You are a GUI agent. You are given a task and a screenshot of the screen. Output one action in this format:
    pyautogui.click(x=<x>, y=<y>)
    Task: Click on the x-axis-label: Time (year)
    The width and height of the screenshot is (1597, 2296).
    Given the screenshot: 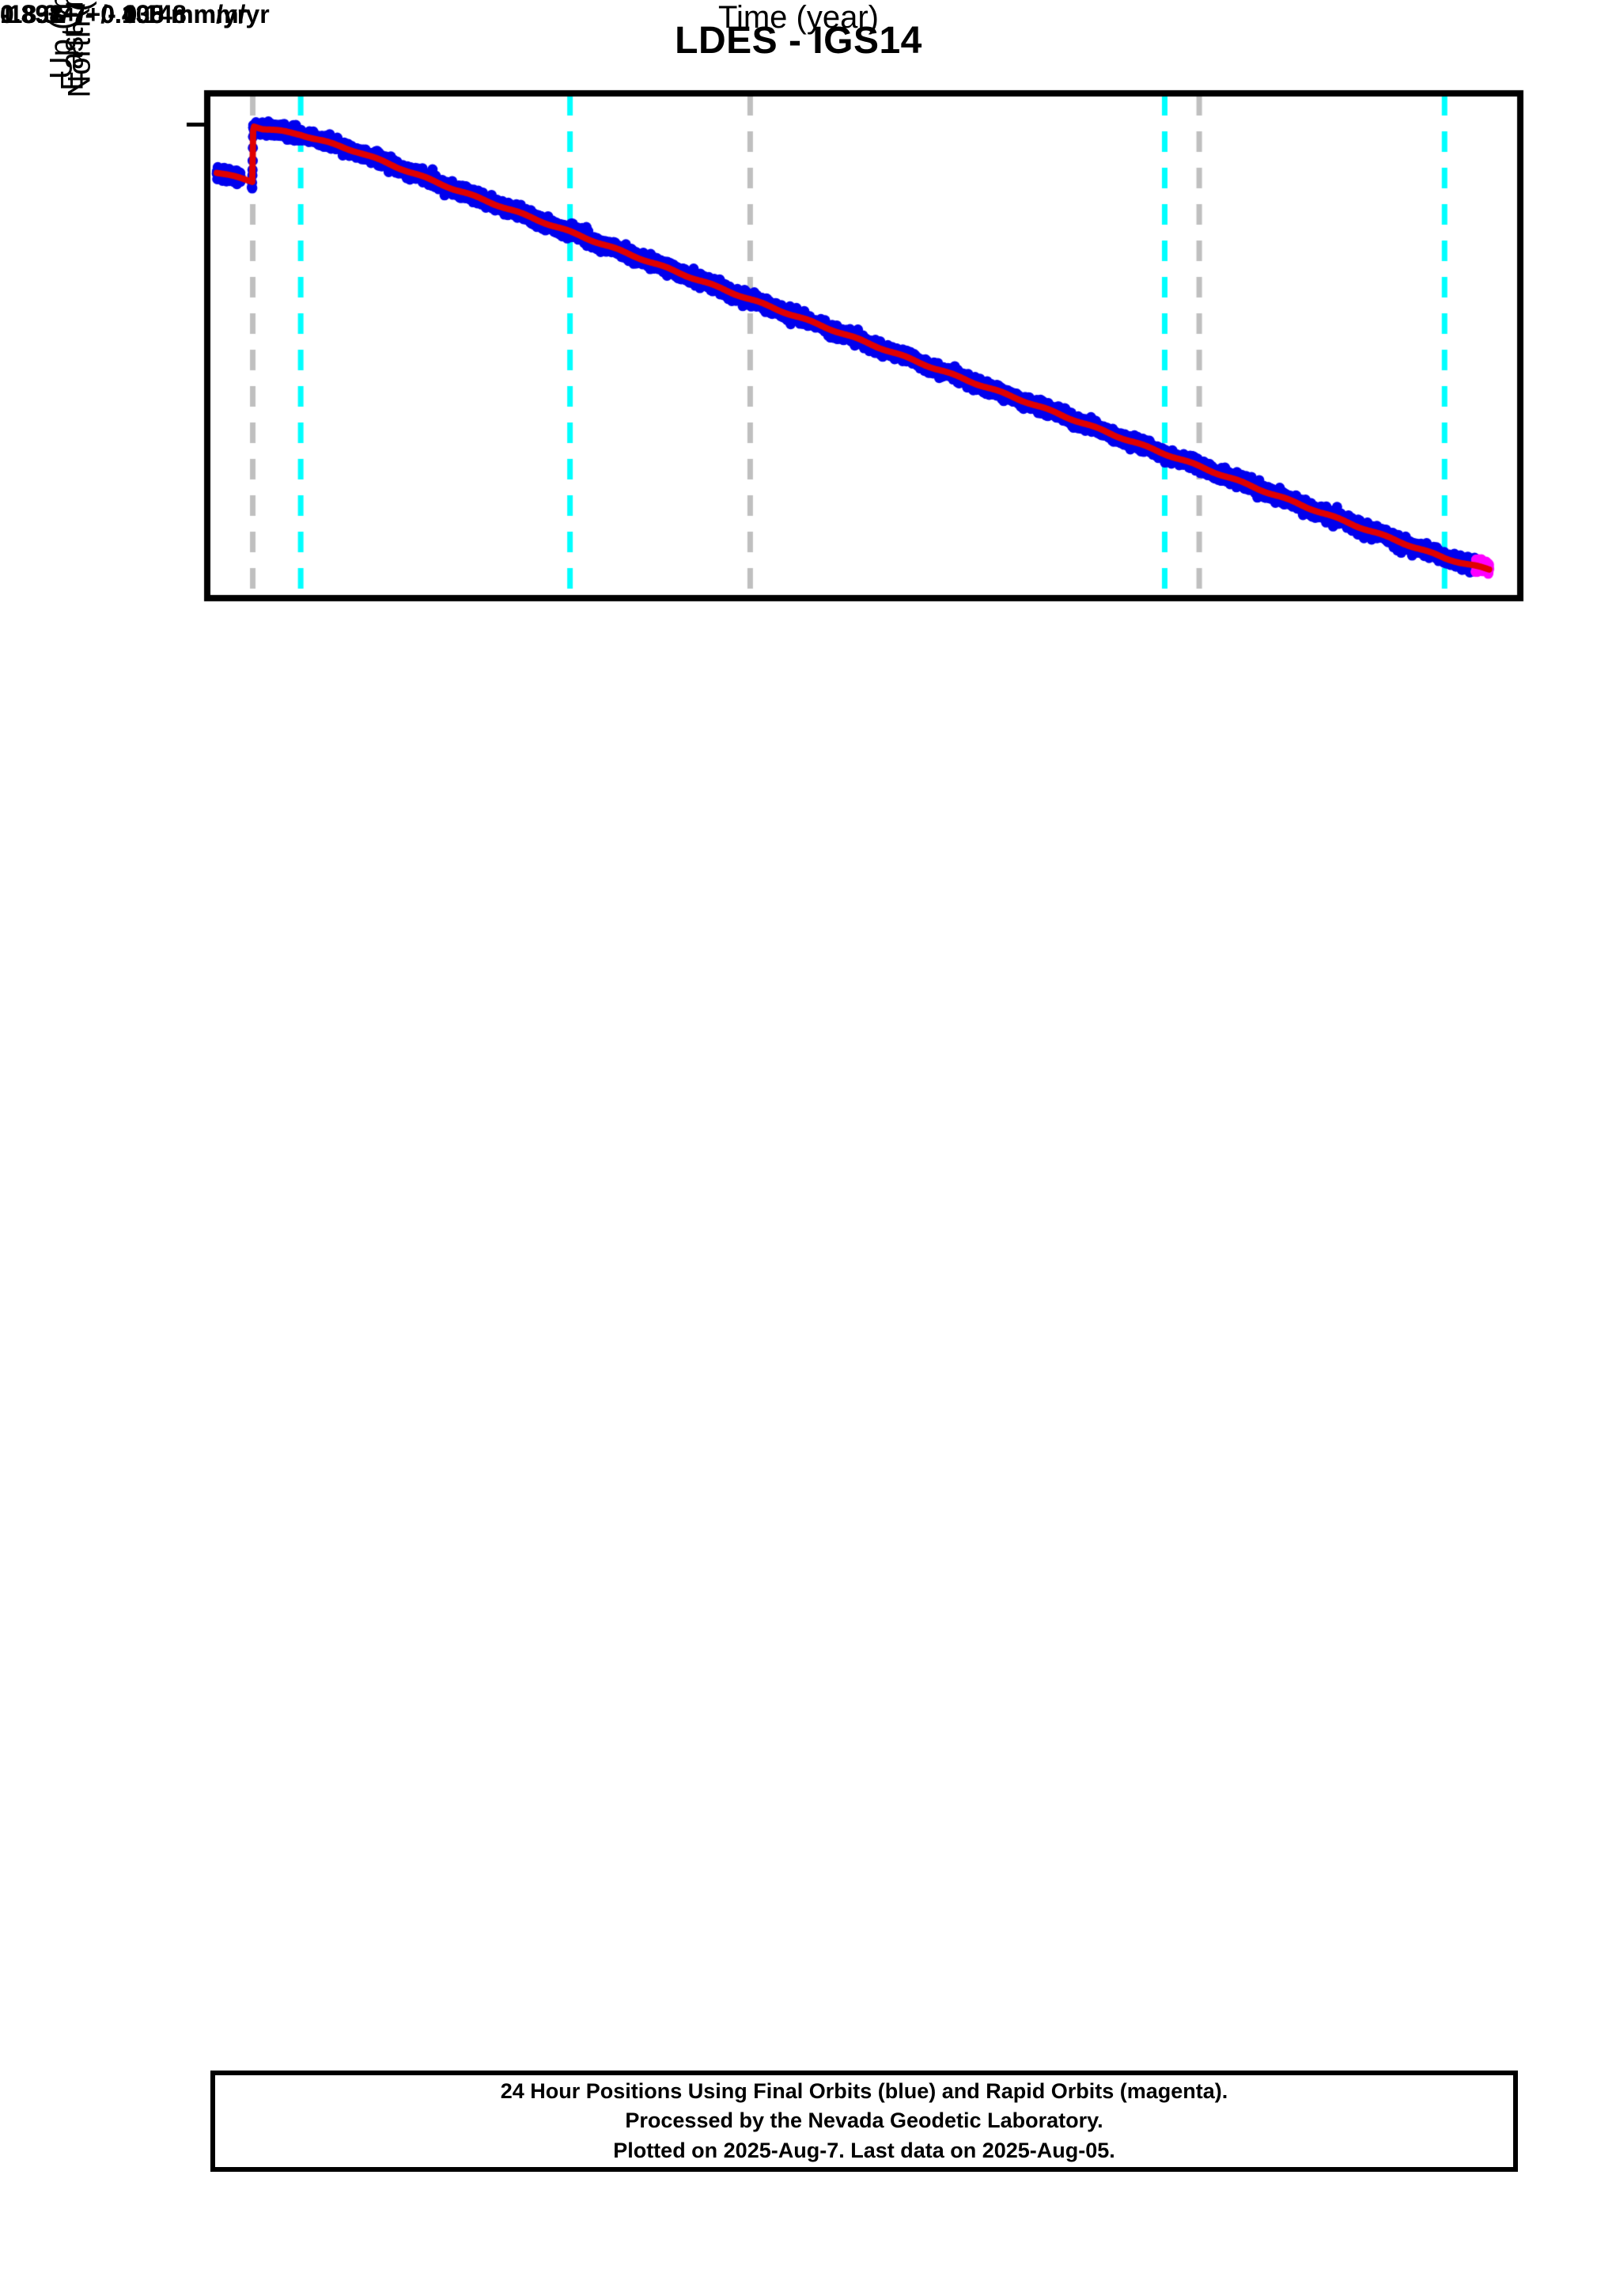 What is the action you would take?
    pyautogui.click(x=798, y=17)
    